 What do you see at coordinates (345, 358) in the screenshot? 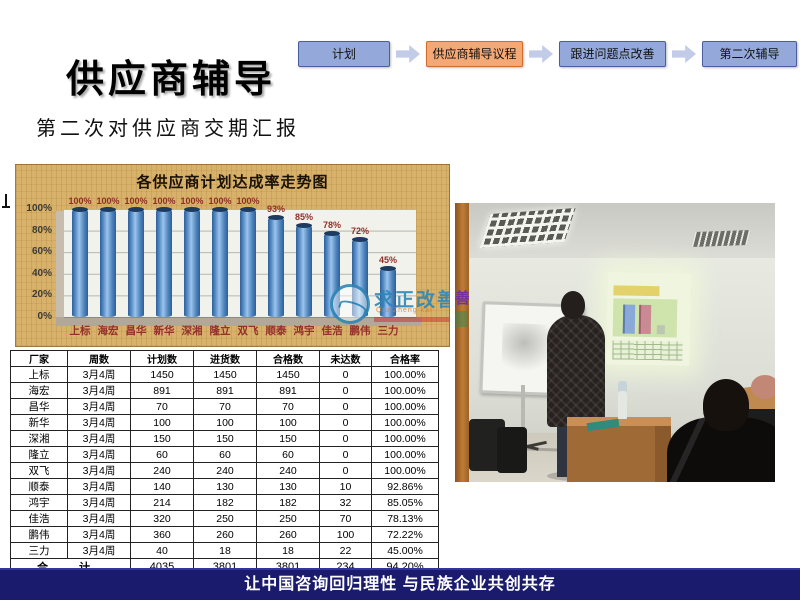
I see `table-header-cell: 未达数` at bounding box center [345, 358].